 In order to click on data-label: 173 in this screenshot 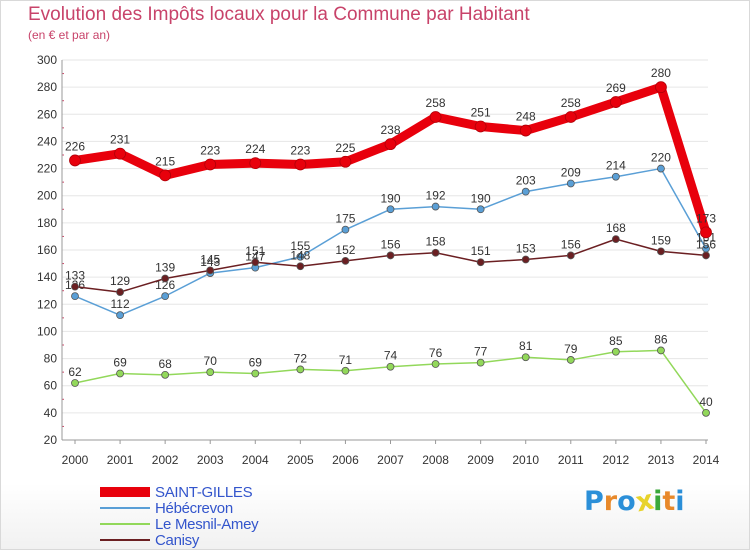, I will do `click(706, 218)`.